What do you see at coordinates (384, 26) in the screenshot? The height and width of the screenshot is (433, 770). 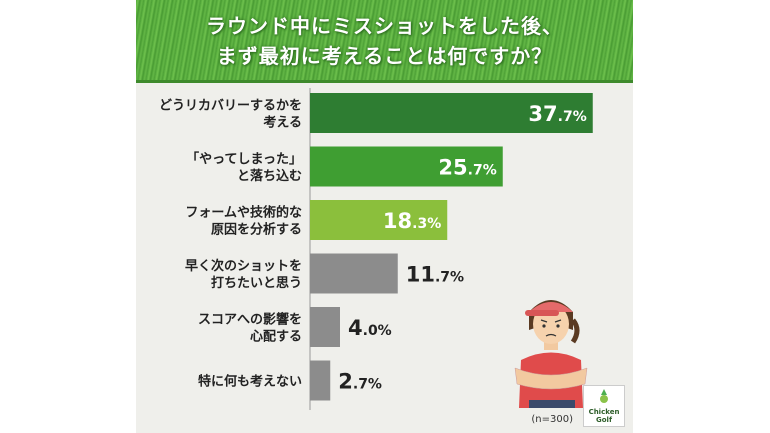 I see `chart-title-line-1: ラウンド中にミスショットをした後、` at bounding box center [384, 26].